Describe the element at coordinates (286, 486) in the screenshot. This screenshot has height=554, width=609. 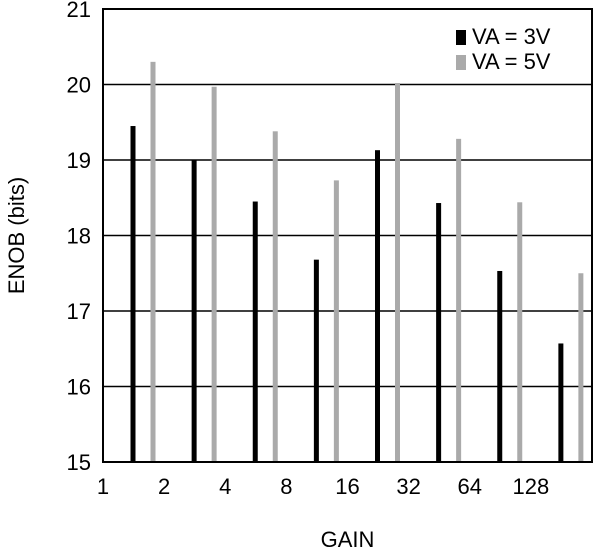
I see `x-tick-label: 8` at that location.